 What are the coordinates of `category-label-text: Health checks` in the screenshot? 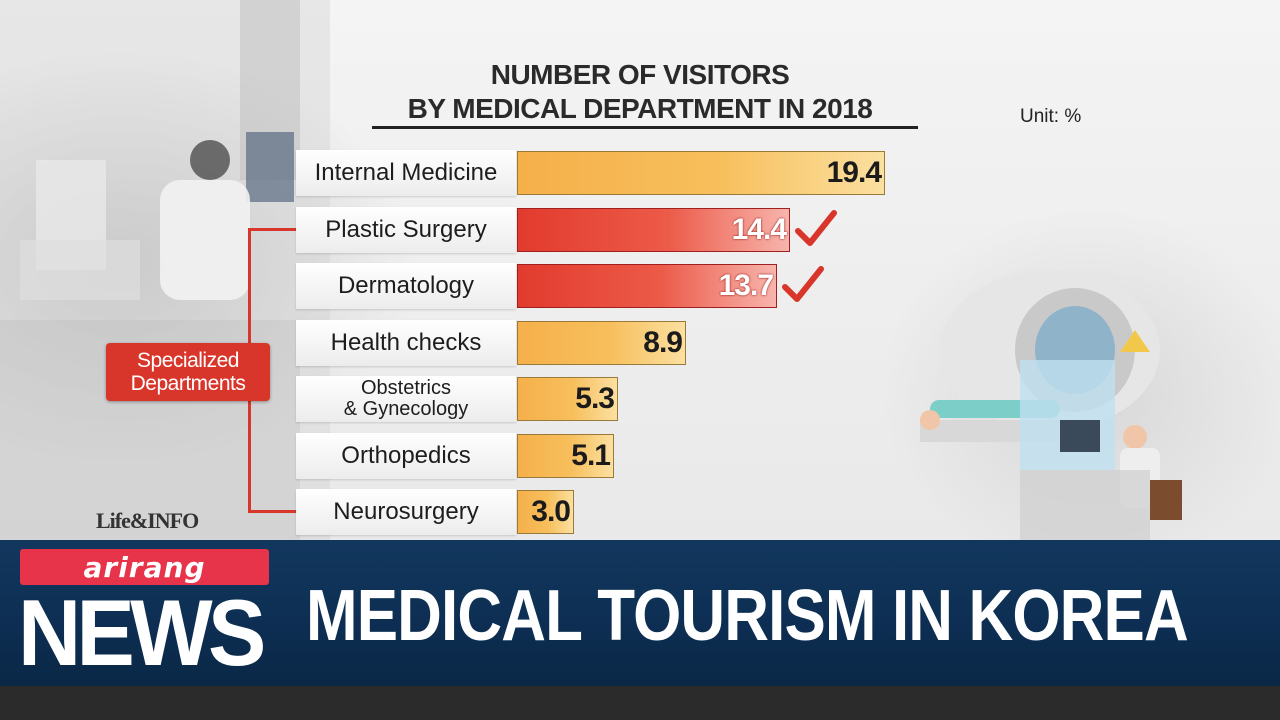 It's located at (406, 342).